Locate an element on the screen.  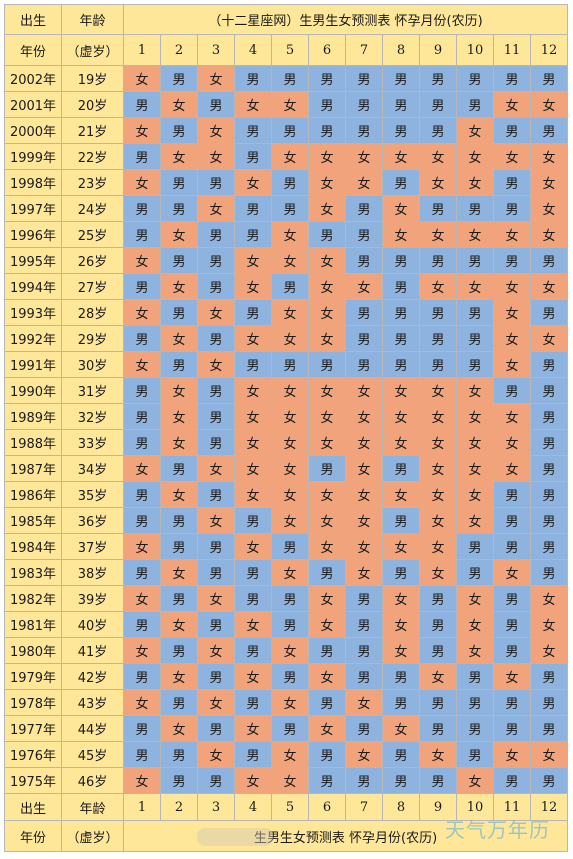
year-header: 年份 is located at coordinates (33, 50).